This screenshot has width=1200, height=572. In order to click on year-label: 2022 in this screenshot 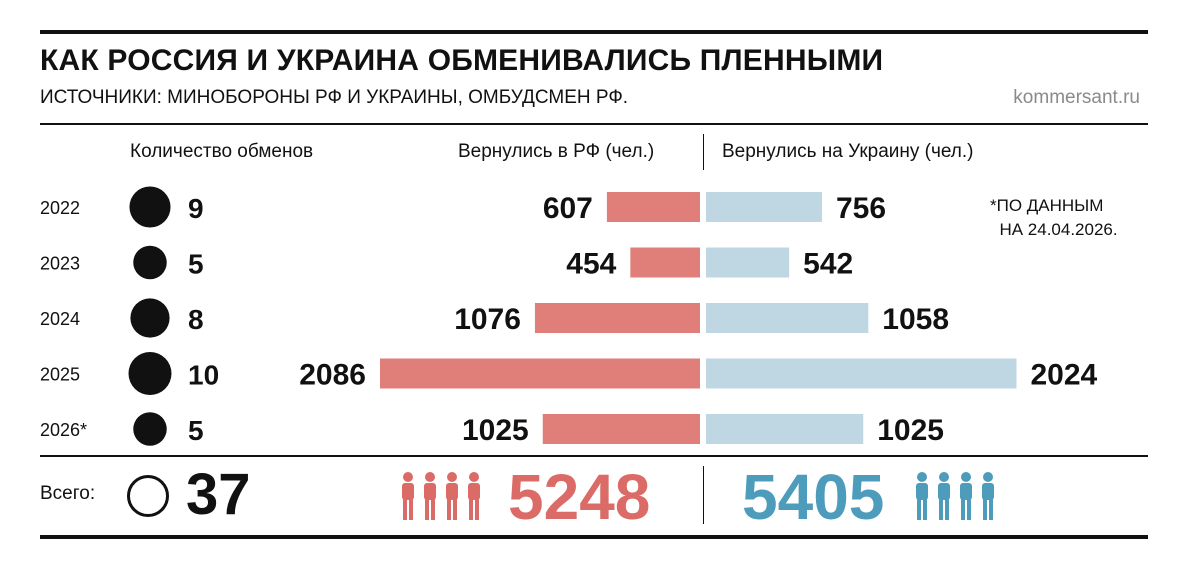, I will do `click(60, 208)`.